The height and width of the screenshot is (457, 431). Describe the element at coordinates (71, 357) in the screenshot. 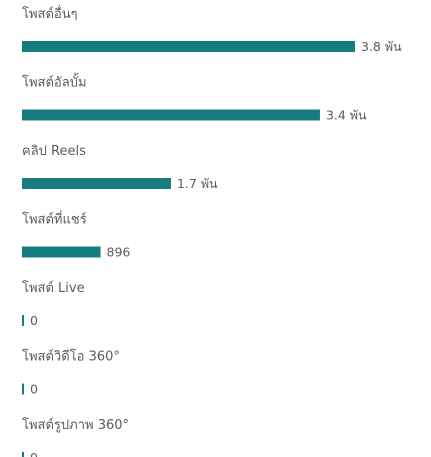

I see `category-label: โพสต์วิดีโอ 360°` at that location.